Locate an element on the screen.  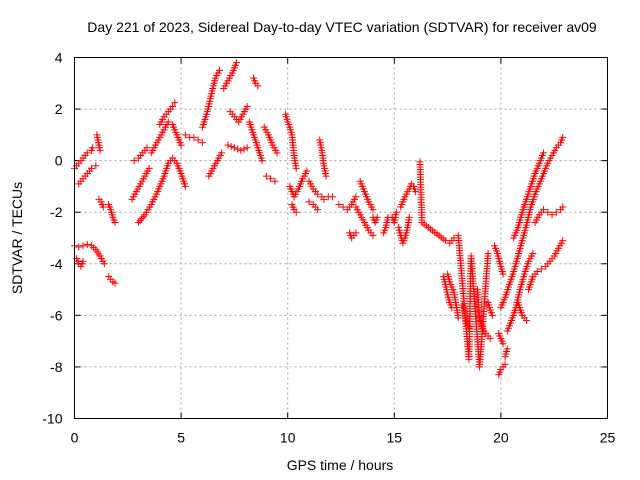
series-arc-b3 is located at coordinates (112, 280).